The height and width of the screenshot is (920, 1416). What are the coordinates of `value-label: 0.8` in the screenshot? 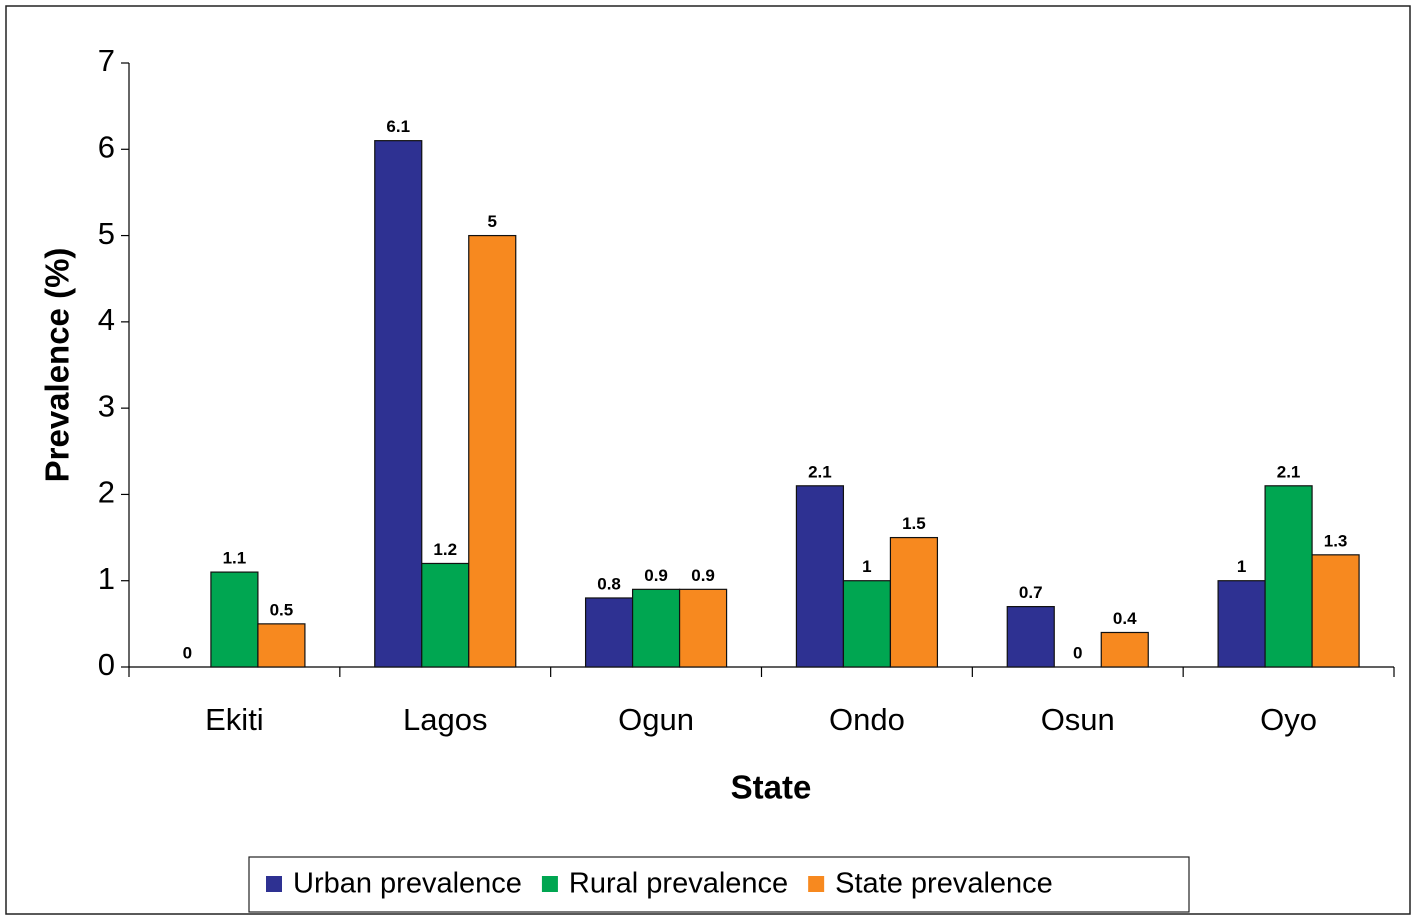 It's located at (609, 583).